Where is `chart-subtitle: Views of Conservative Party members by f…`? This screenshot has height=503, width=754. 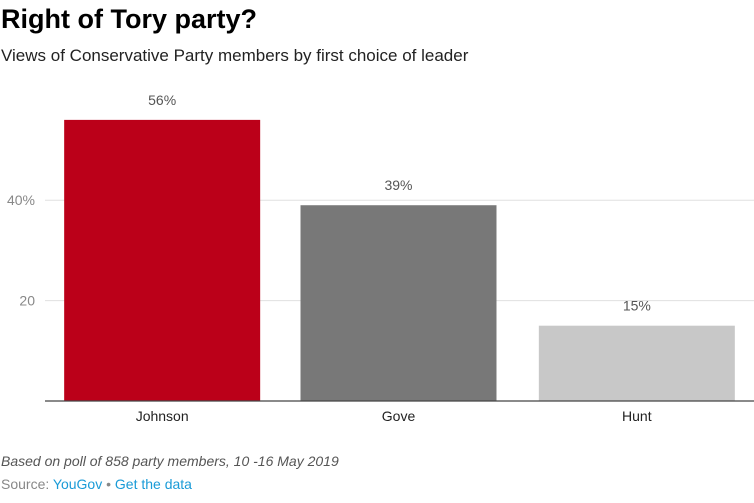
chart-subtitle: Views of Conservative Party members by f… is located at coordinates (235, 55).